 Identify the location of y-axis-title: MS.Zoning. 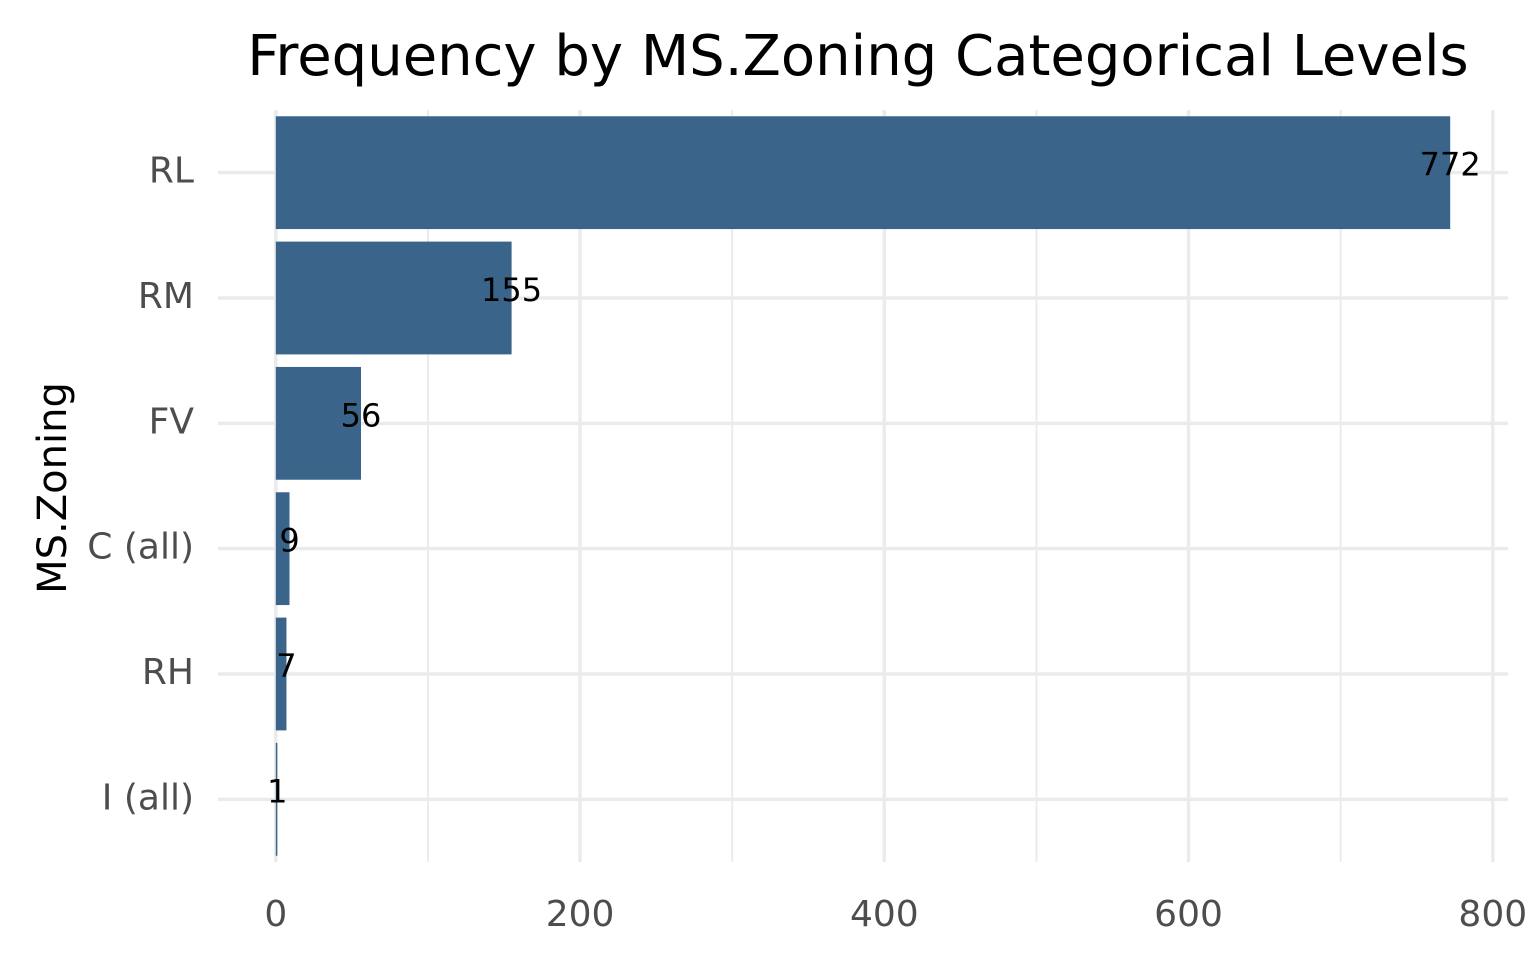
(53, 488).